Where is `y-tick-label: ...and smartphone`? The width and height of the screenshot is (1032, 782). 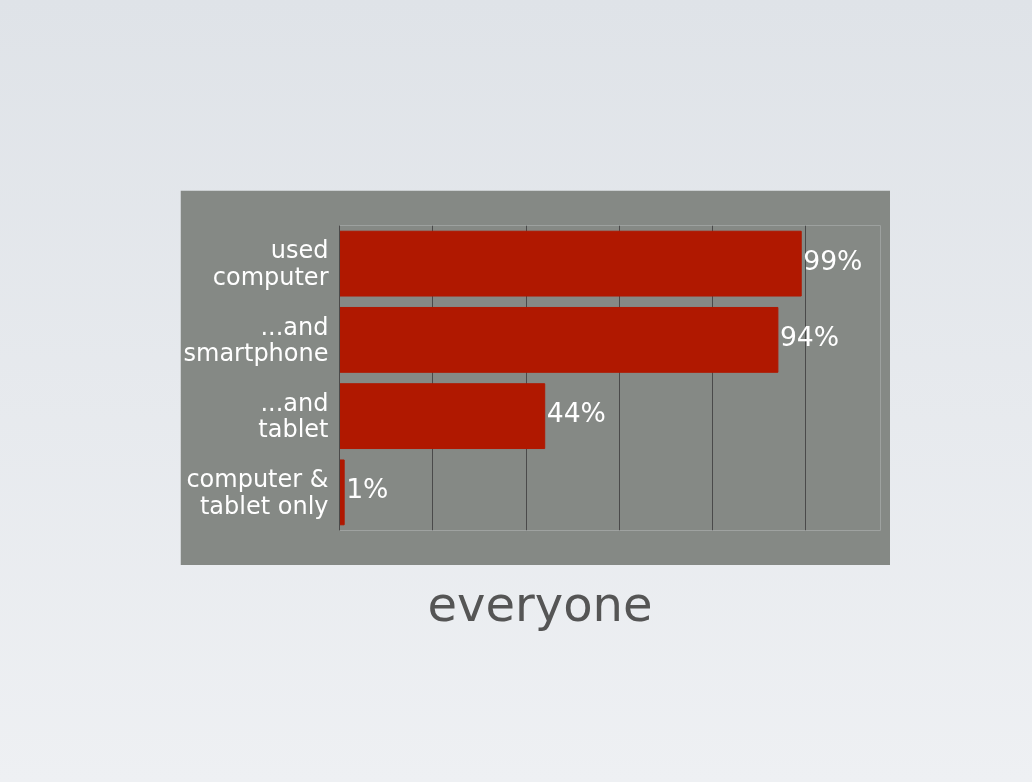
y-tick-label: ...and smartphone is located at coordinates (256, 340).